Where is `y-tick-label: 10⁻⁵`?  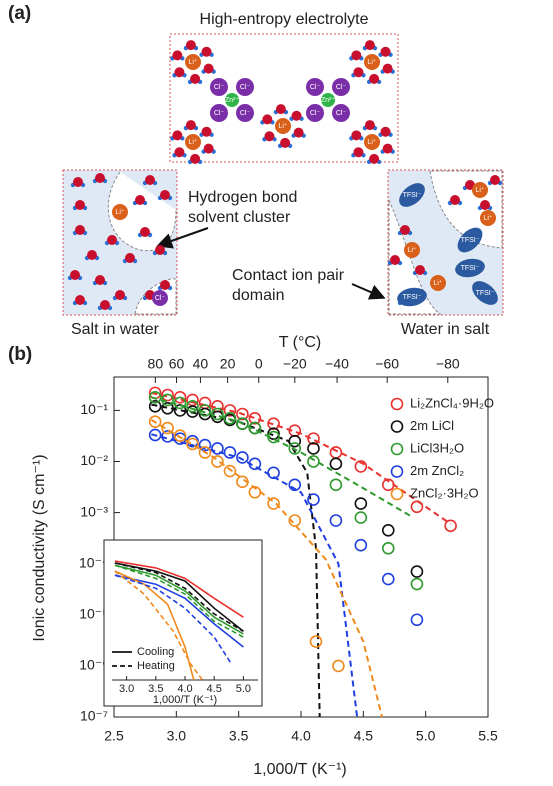
y-tick-label: 10⁻⁵ is located at coordinates (93, 613).